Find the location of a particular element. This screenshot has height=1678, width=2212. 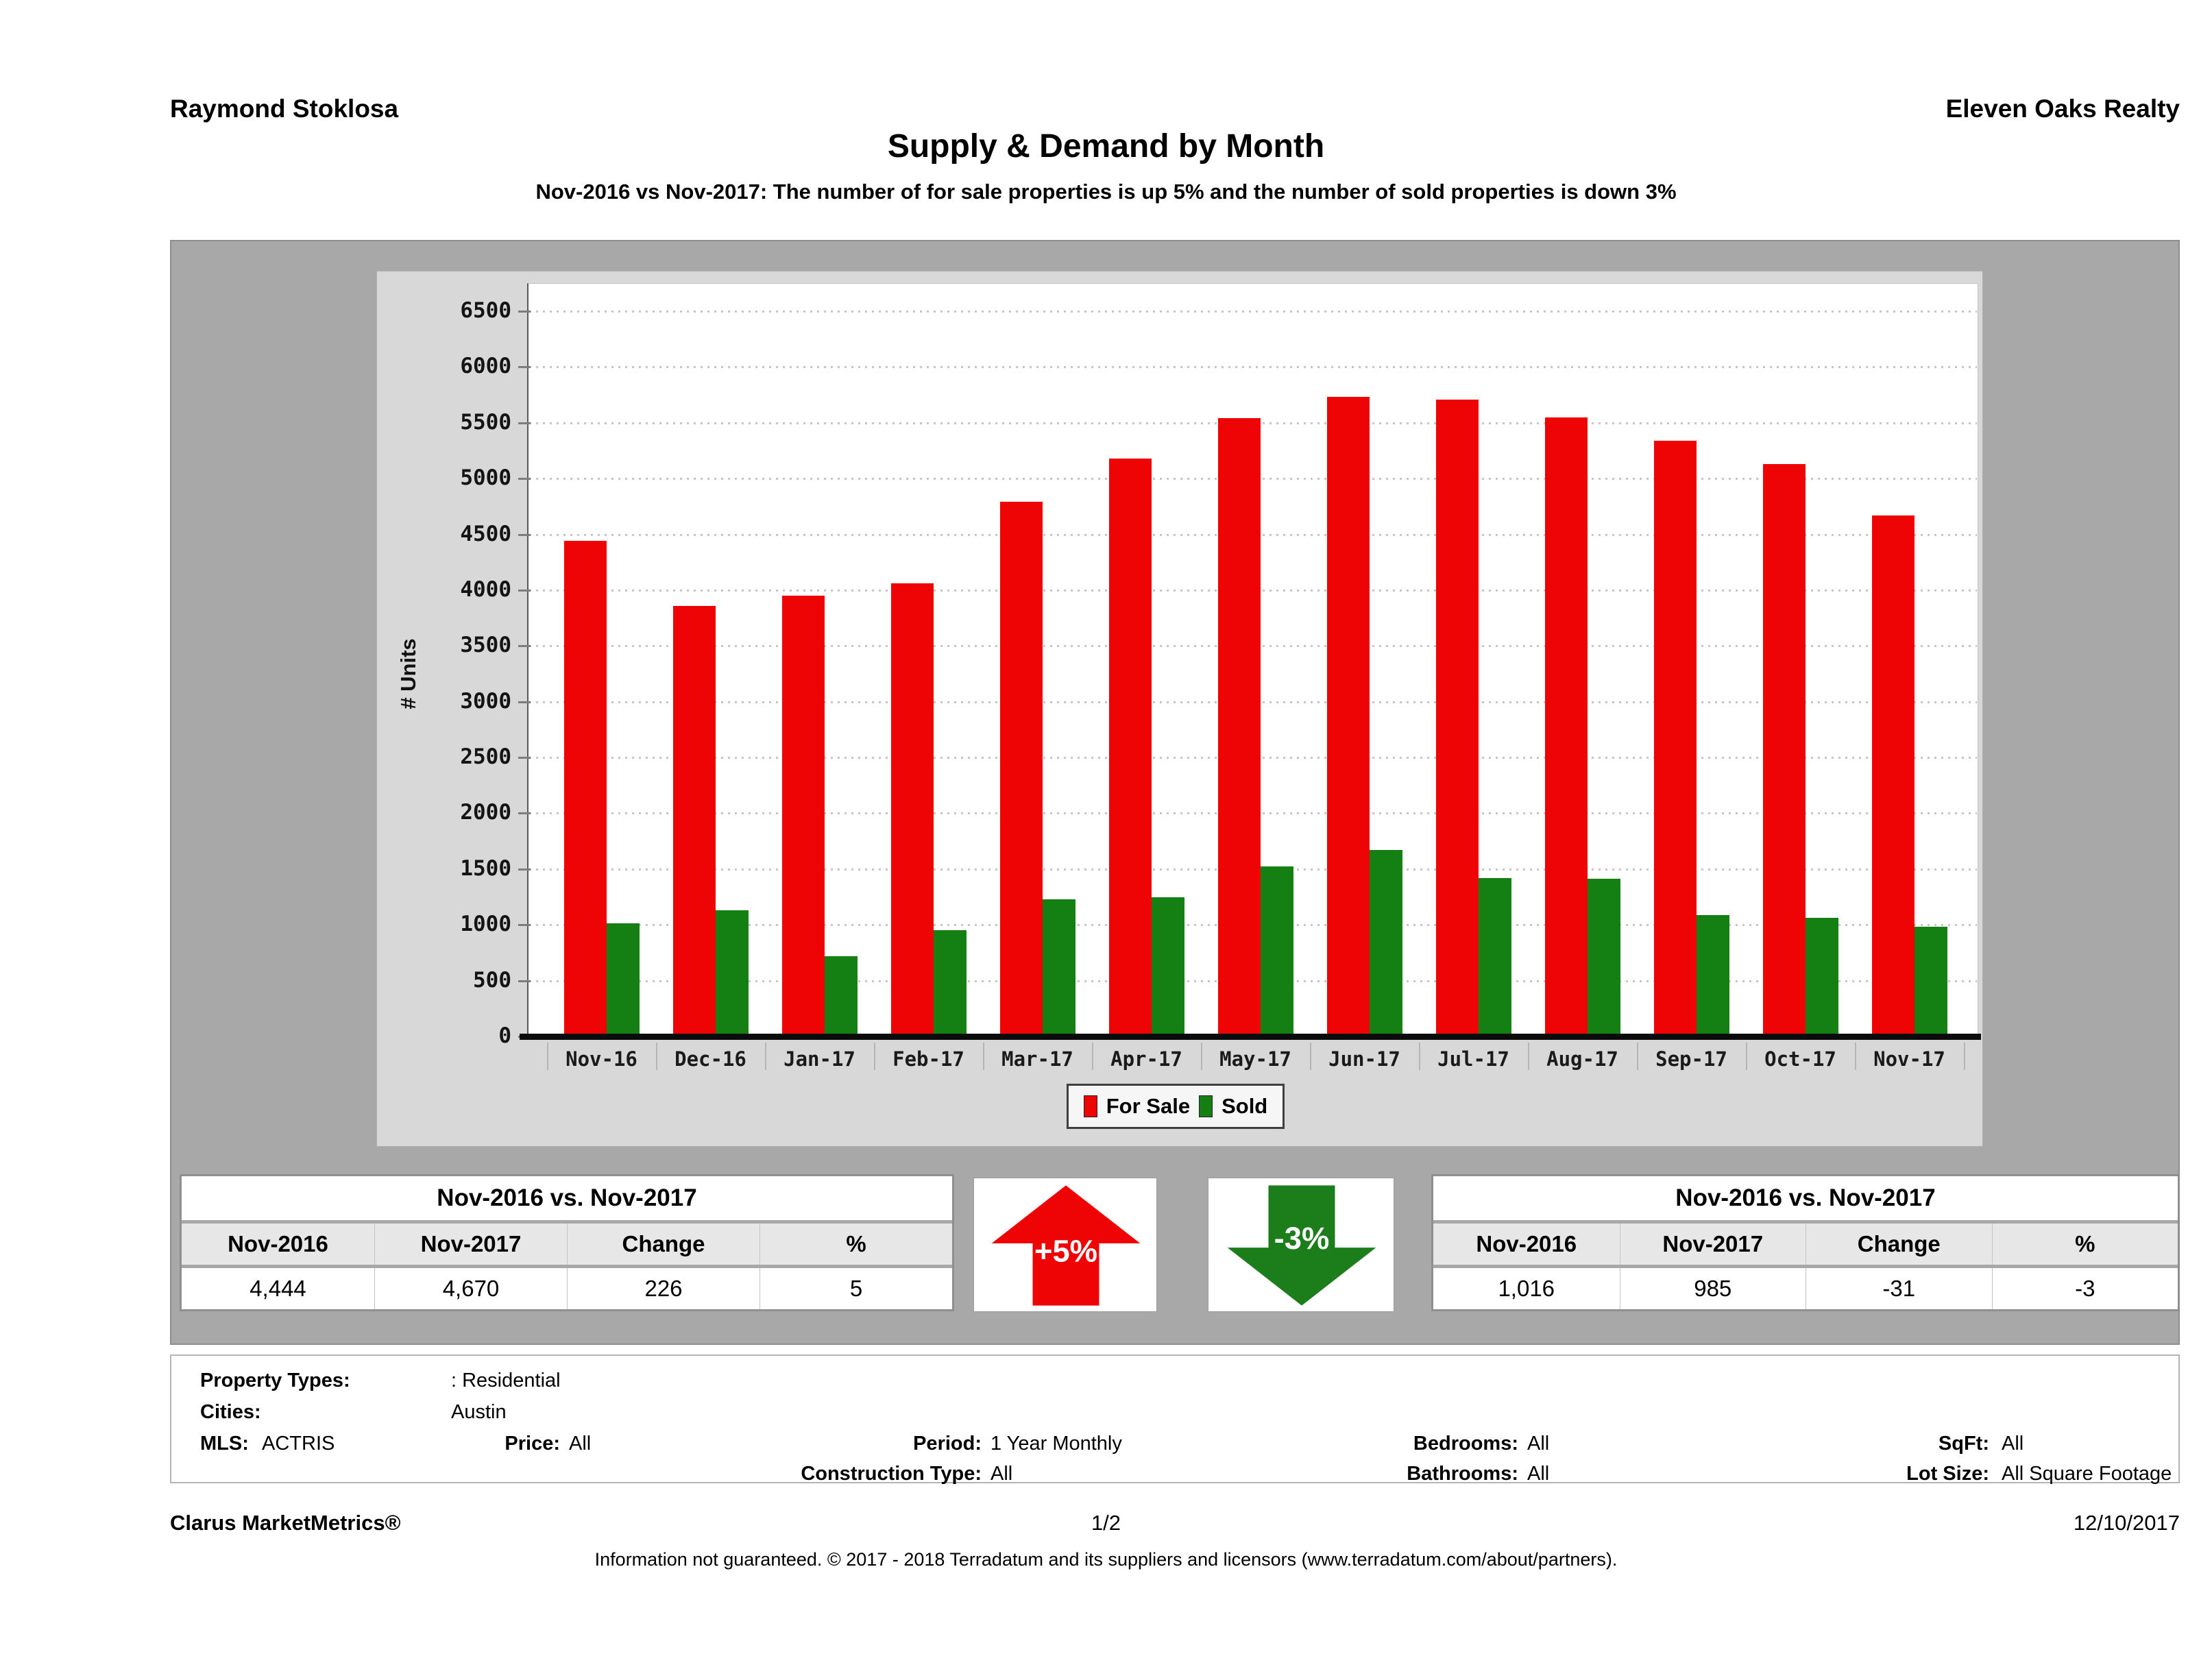

construction-type-value: All is located at coordinates (1001, 1474).